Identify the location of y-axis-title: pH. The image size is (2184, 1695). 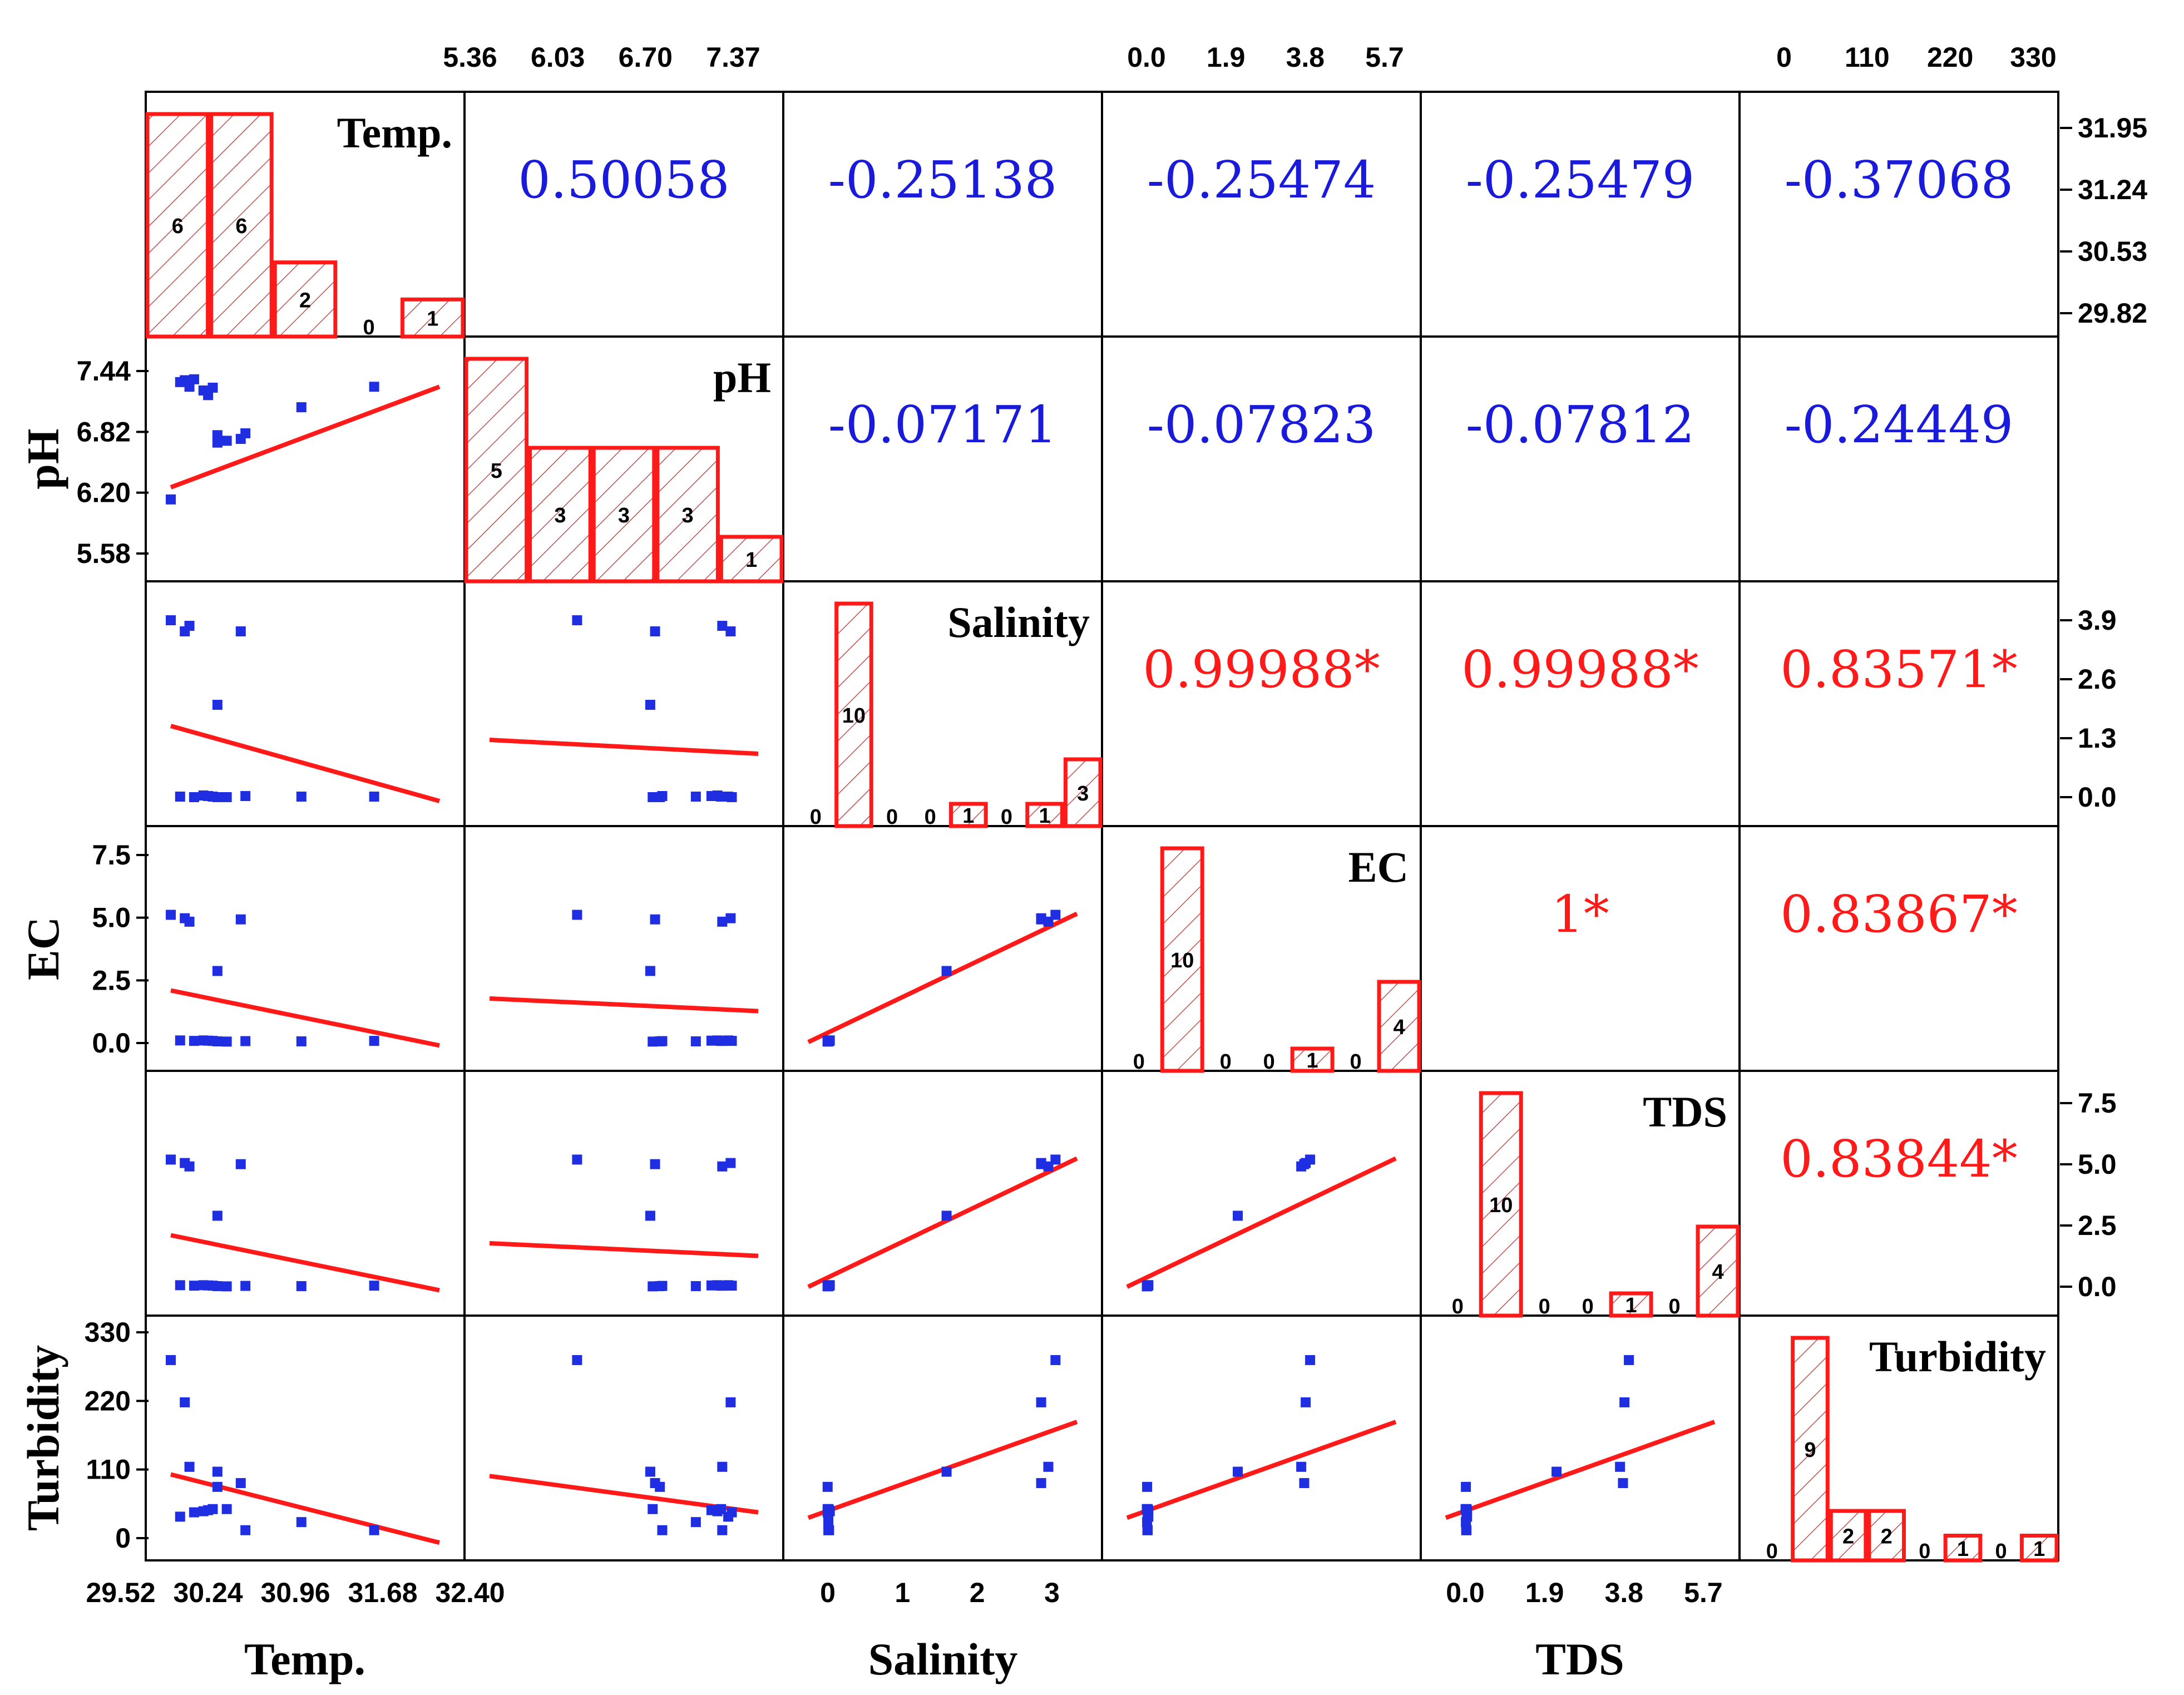
(43, 459).